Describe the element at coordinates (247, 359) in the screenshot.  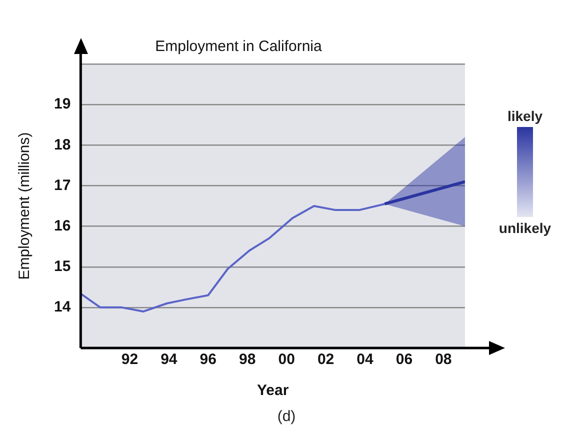
I see `x-tick-label: 98` at that location.